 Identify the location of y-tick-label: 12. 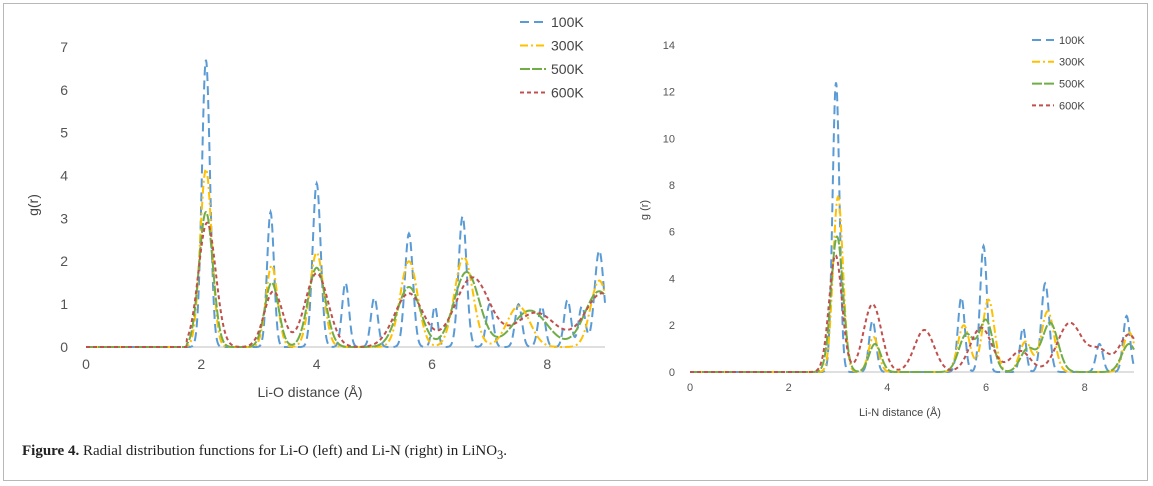
(669, 93).